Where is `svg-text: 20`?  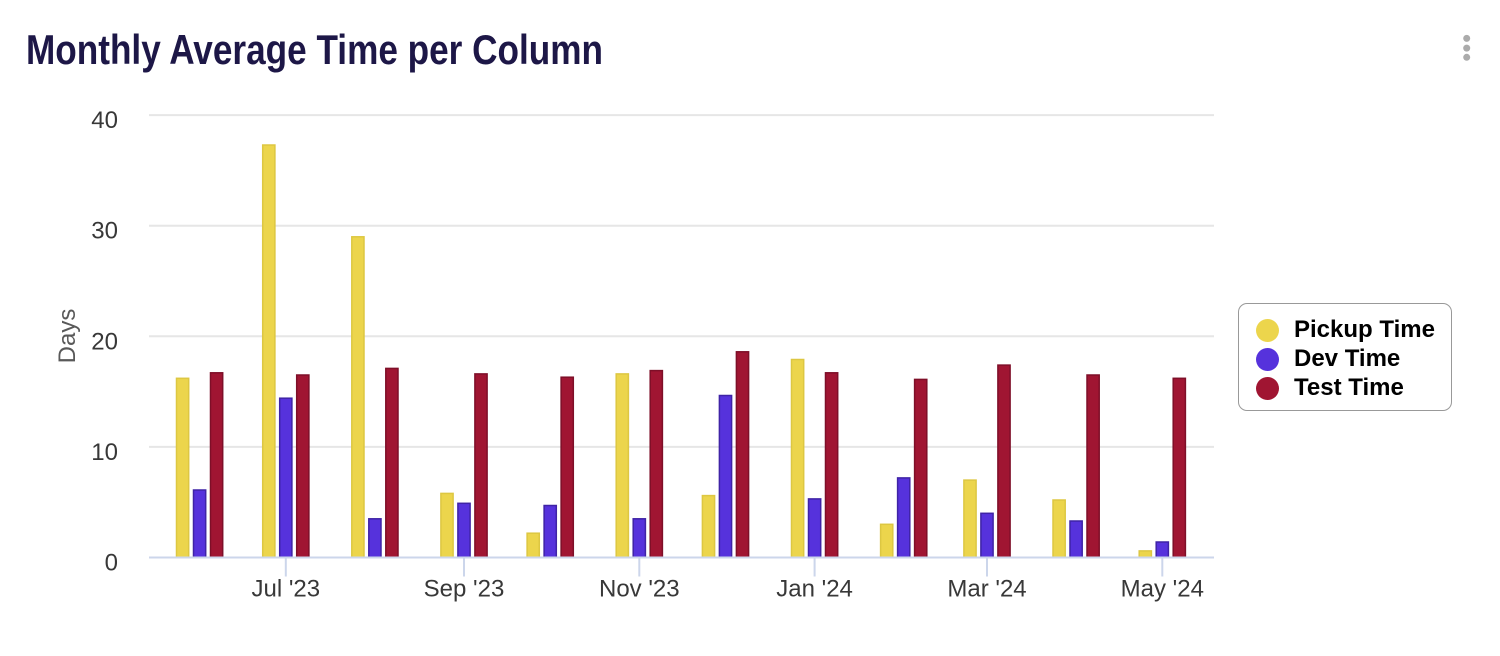
svg-text: 20 is located at coordinates (104, 341).